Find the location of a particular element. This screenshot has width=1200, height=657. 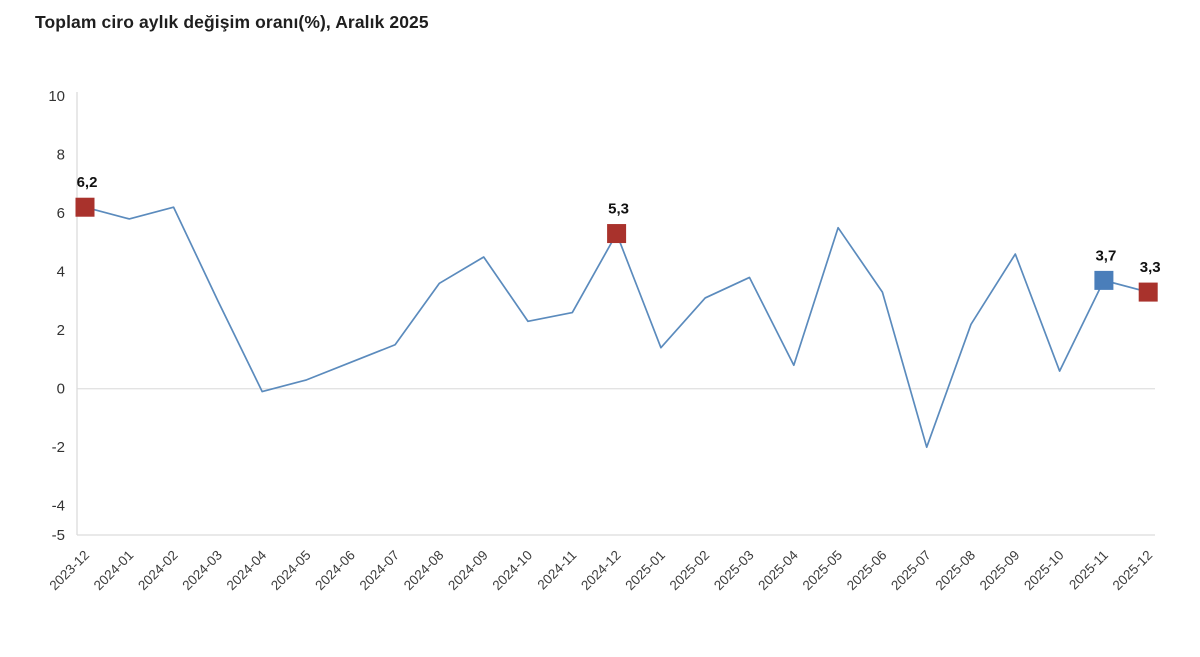

y-tick-label: 8 is located at coordinates (61, 155).